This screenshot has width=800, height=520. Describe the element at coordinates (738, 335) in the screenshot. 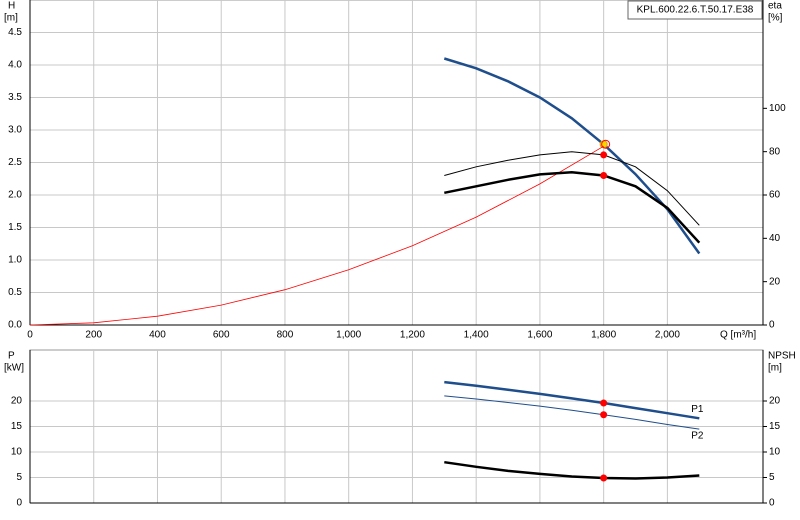

I see `x-label: Q [m³/h]` at that location.